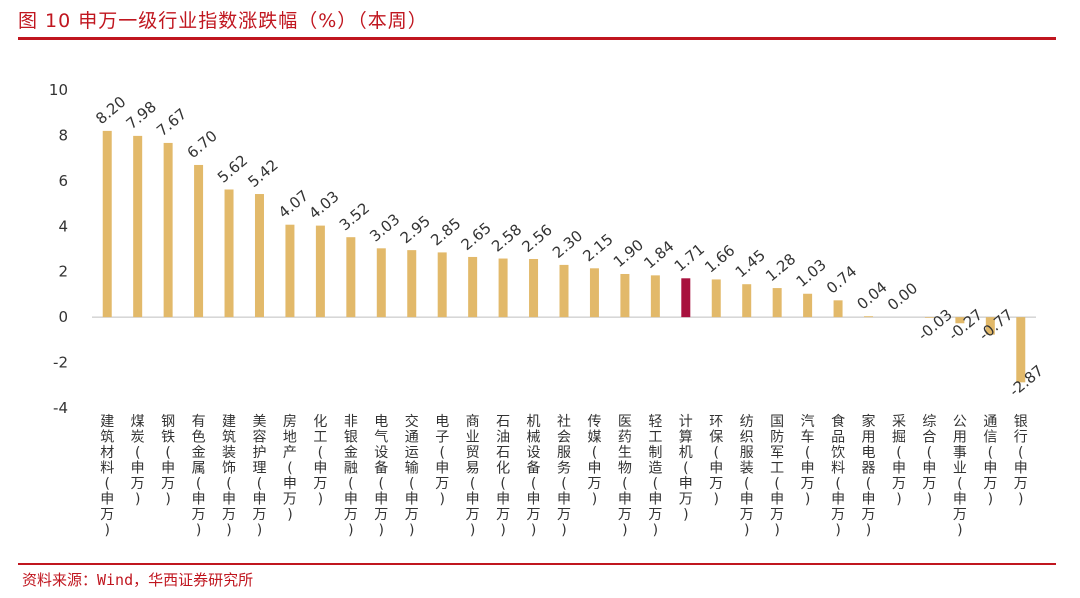 Image resolution: width=1080 pixels, height=598 pixels. Describe the element at coordinates (503, 476) in the screenshot. I see `category-label: 石油石化(申万)` at that location.